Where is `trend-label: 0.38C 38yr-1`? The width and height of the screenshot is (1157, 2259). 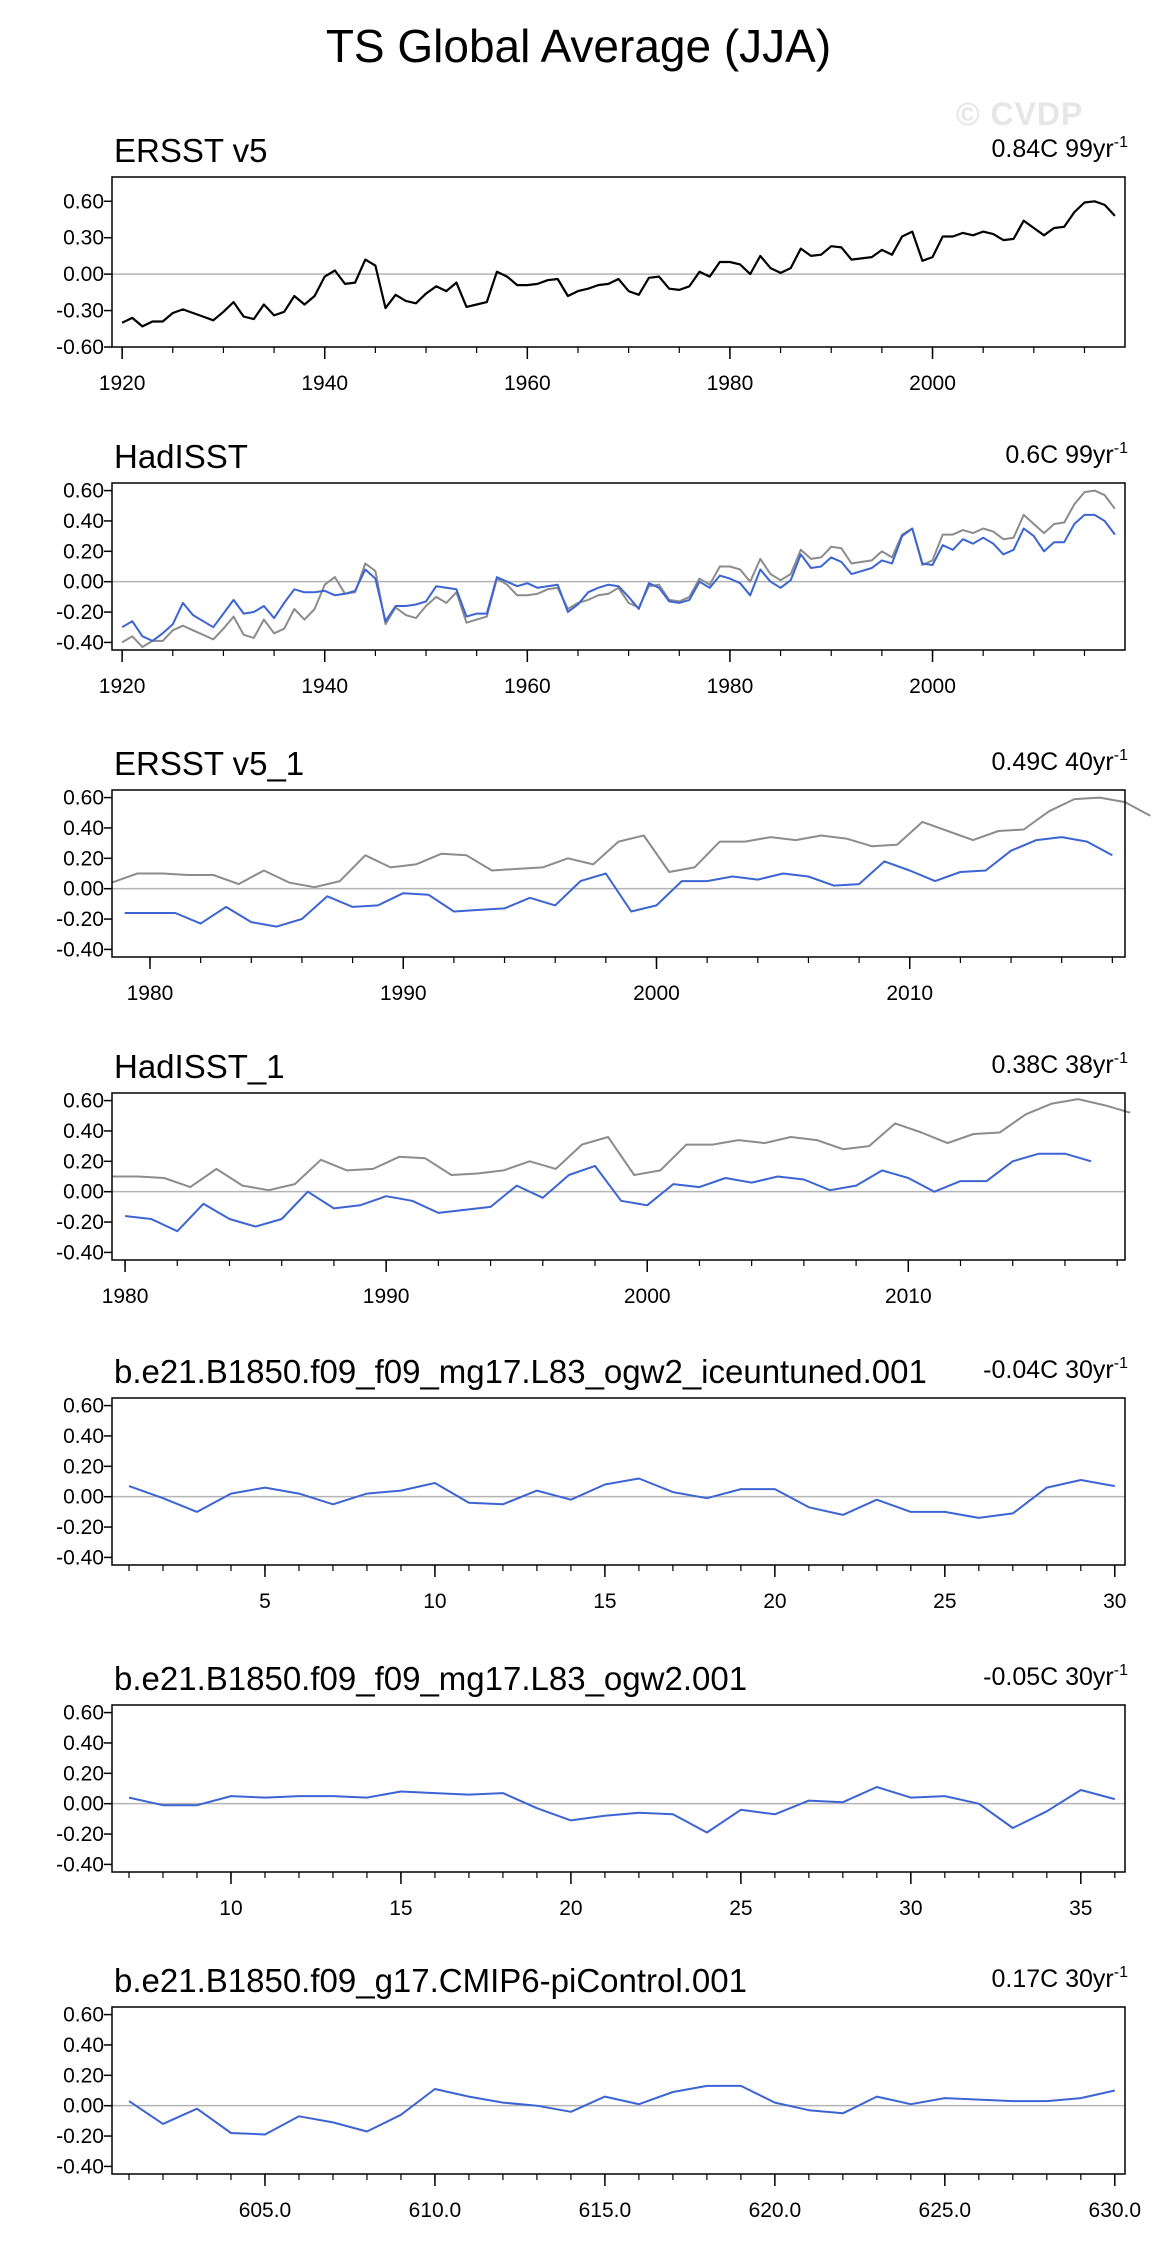
trend-label: 0.38C 38yr-1 is located at coordinates (1059, 1064).